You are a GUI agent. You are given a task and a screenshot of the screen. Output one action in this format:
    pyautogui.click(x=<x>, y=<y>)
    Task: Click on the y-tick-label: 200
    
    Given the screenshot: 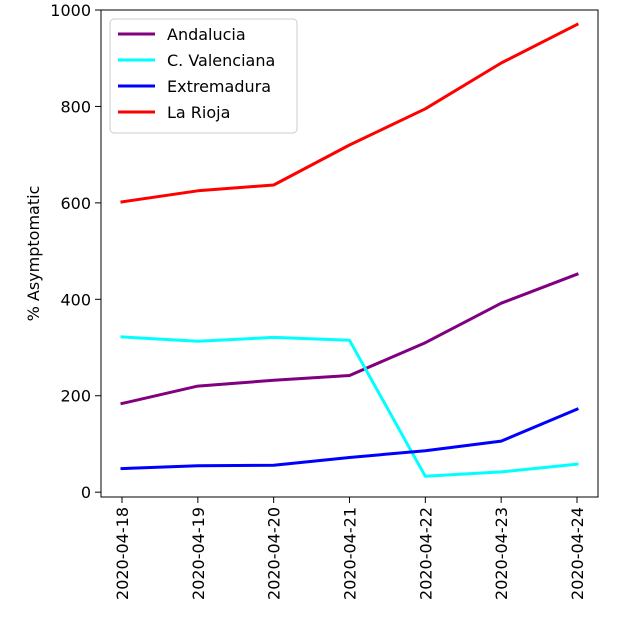 What is the action you would take?
    pyautogui.click(x=75, y=396)
    